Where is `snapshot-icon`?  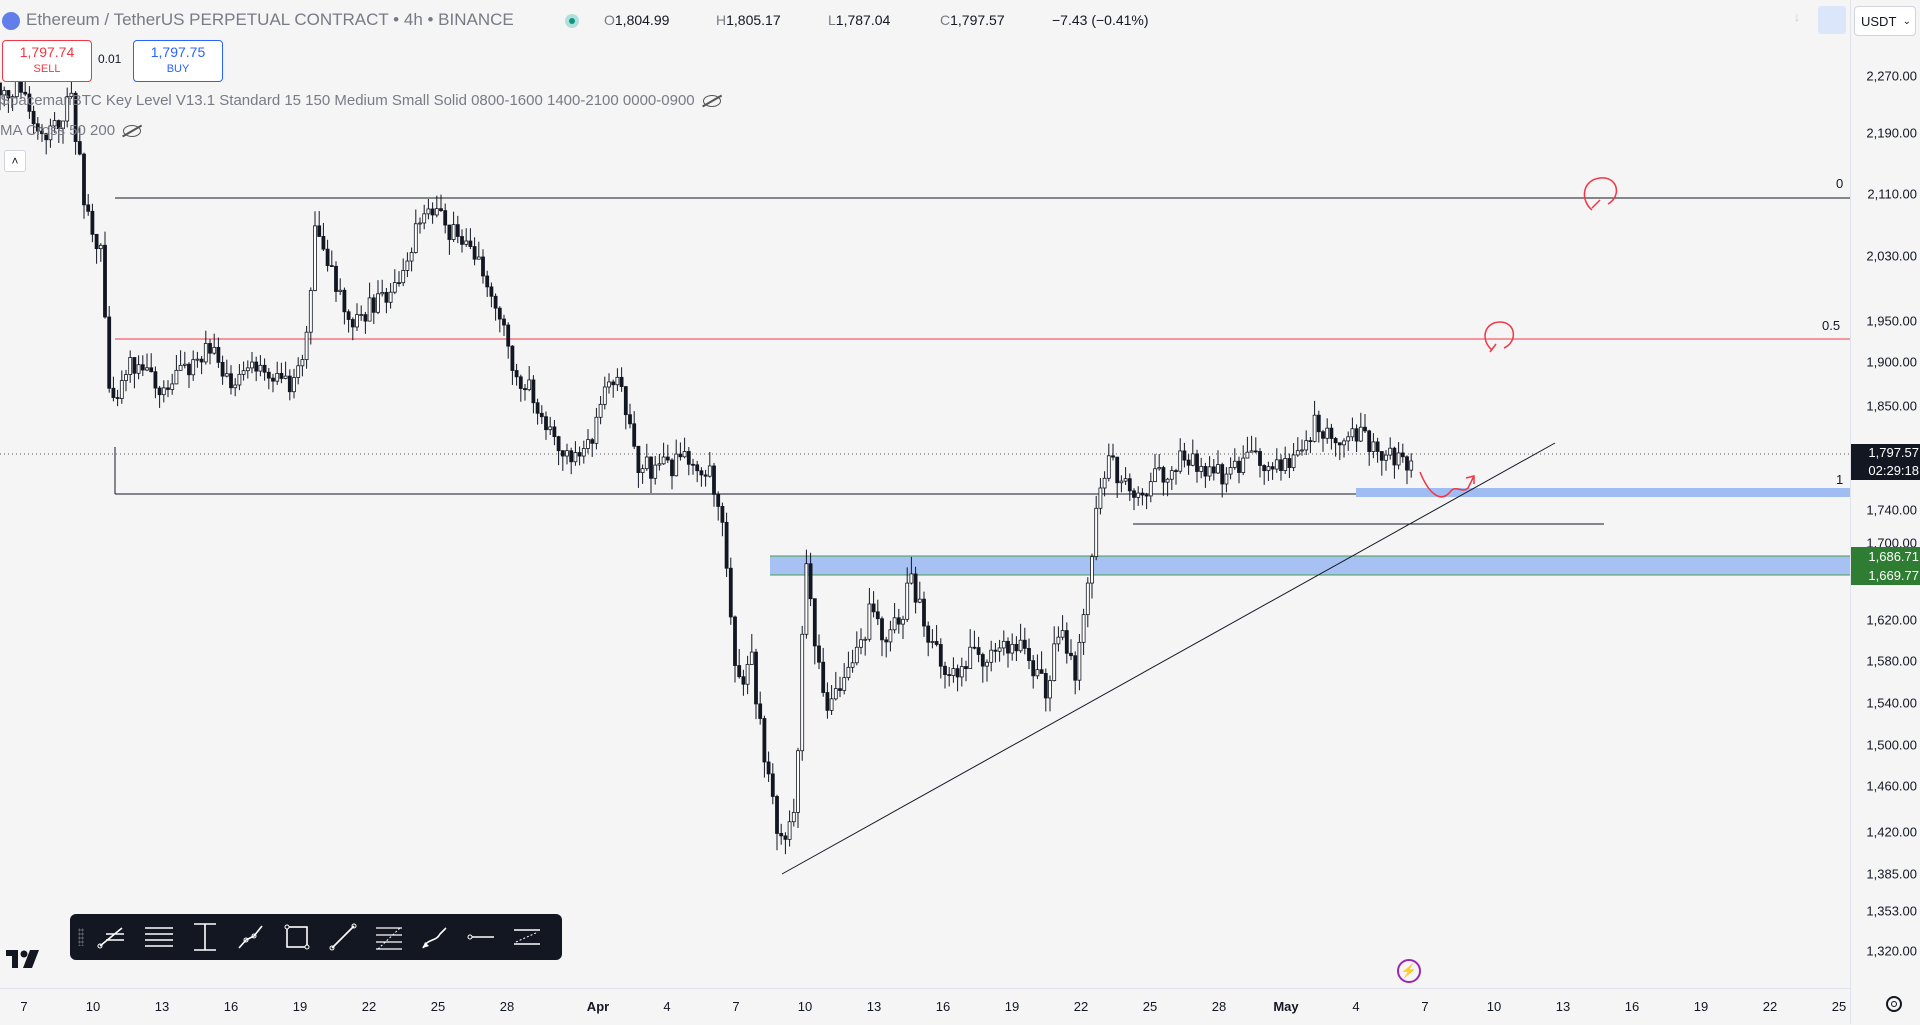
snapshot-icon is located at coordinates (1832, 20).